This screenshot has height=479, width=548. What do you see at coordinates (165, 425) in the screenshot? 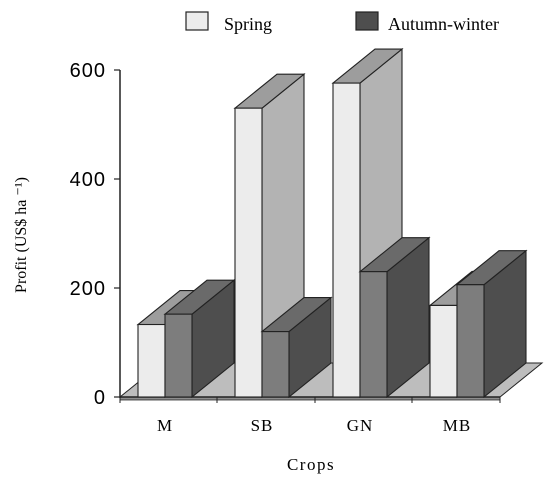
I see `x-tick-label: M` at bounding box center [165, 425].